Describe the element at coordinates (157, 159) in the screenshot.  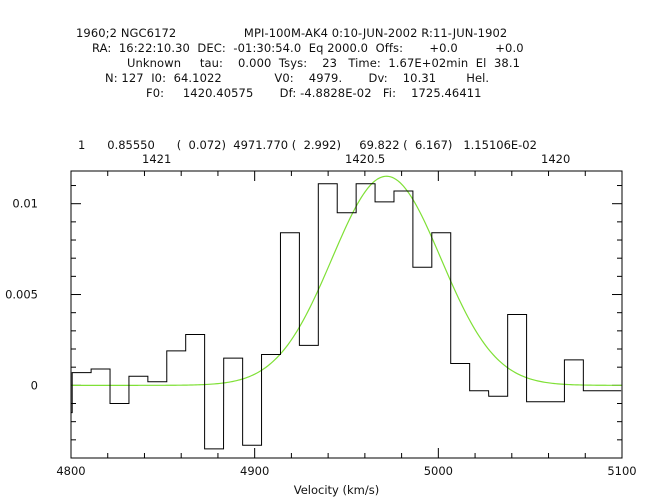
I see `freq-label-1421: 1421` at that location.